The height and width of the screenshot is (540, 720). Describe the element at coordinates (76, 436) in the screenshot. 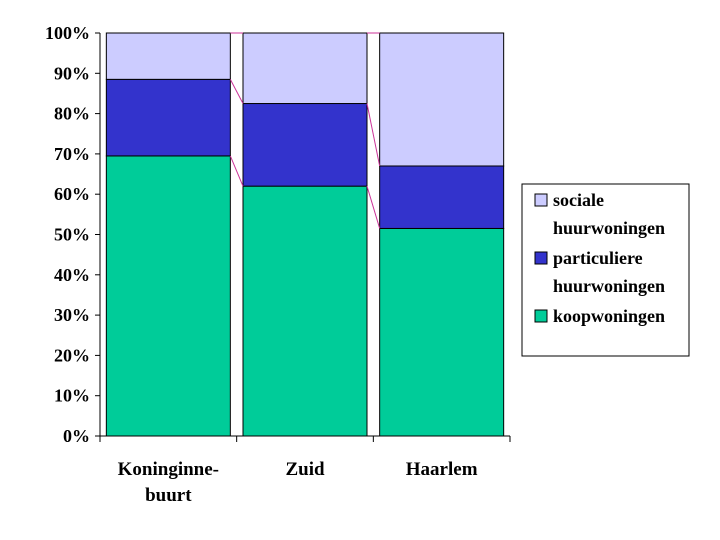

I see `y-tick-label: 0%` at that location.